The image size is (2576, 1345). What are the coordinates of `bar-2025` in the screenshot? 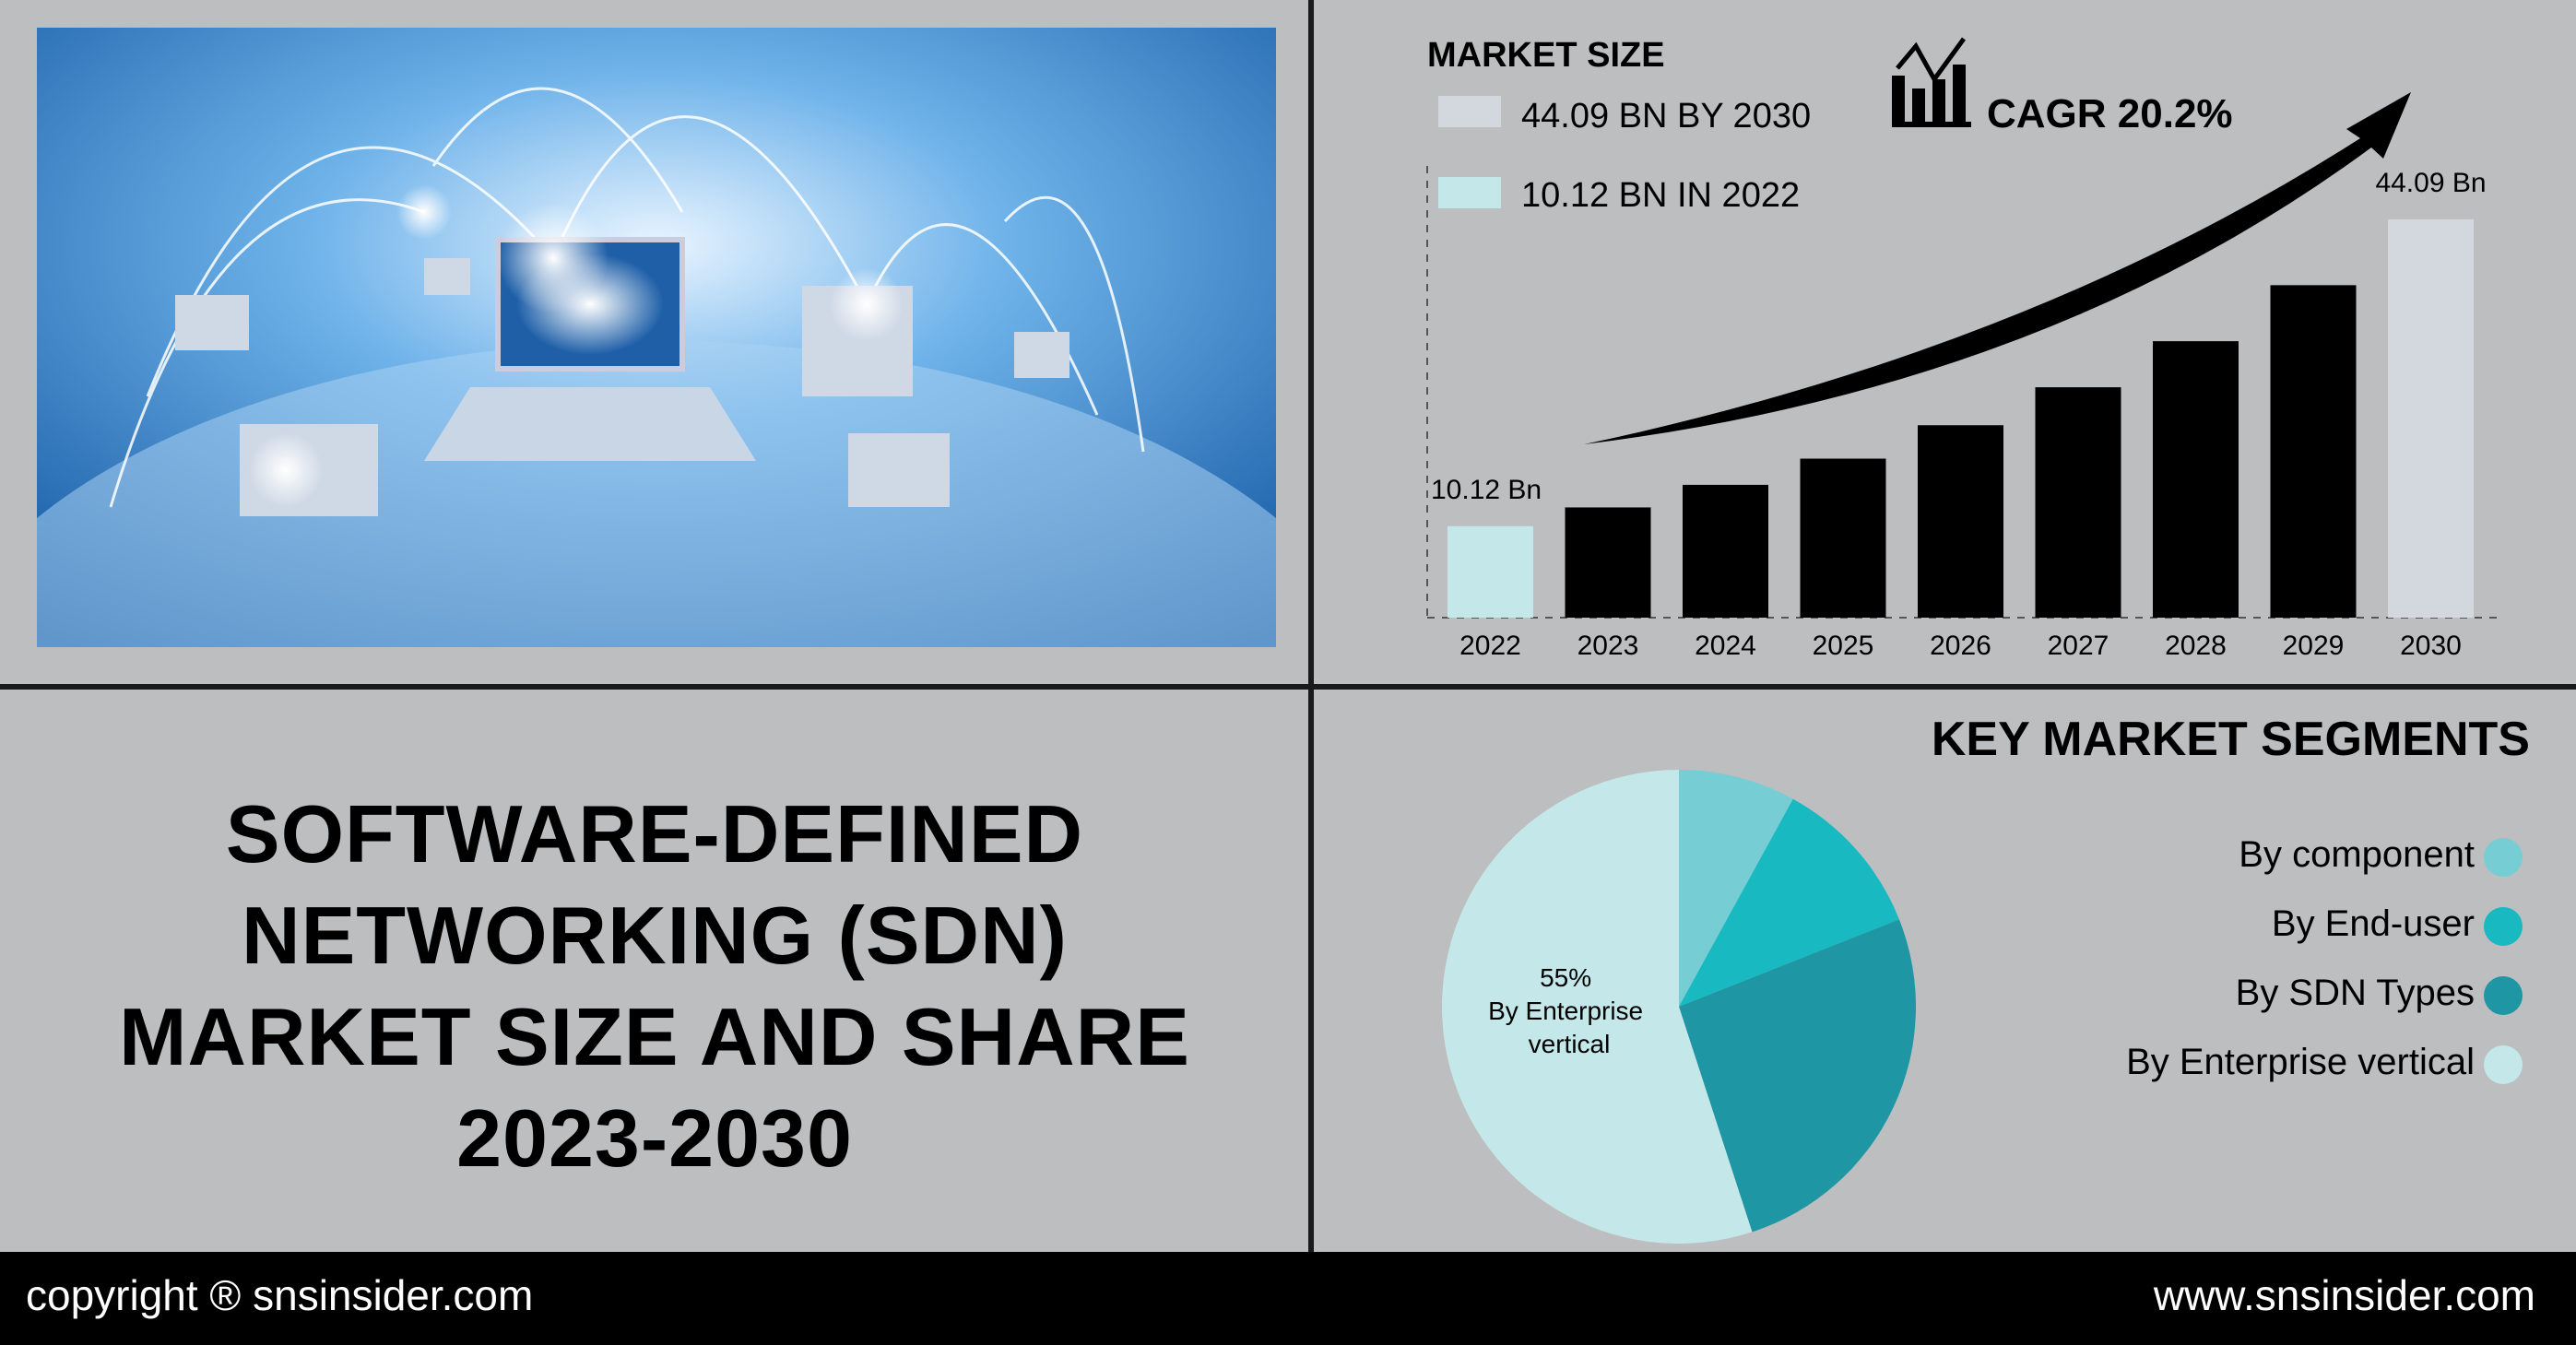 It's located at (1843, 538).